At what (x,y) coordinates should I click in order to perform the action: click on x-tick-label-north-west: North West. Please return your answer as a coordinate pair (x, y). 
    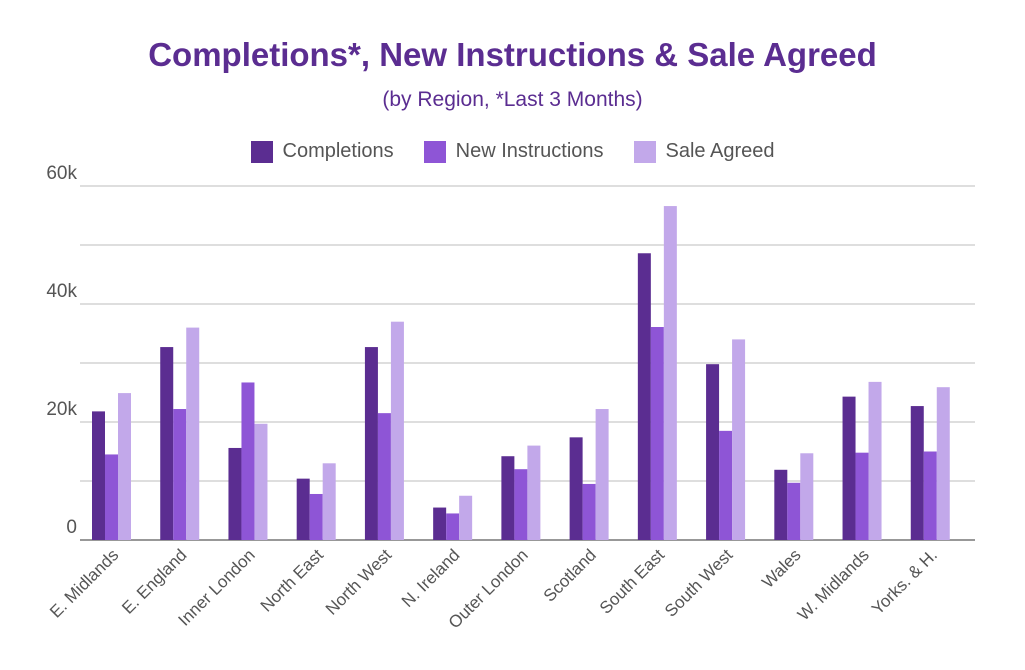
    Looking at the image, I should click on (359, 582).